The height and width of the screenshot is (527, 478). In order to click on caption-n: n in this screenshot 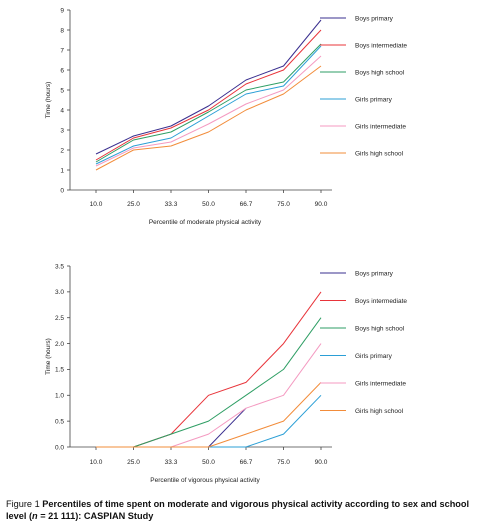, I will do `click(35, 516)`.